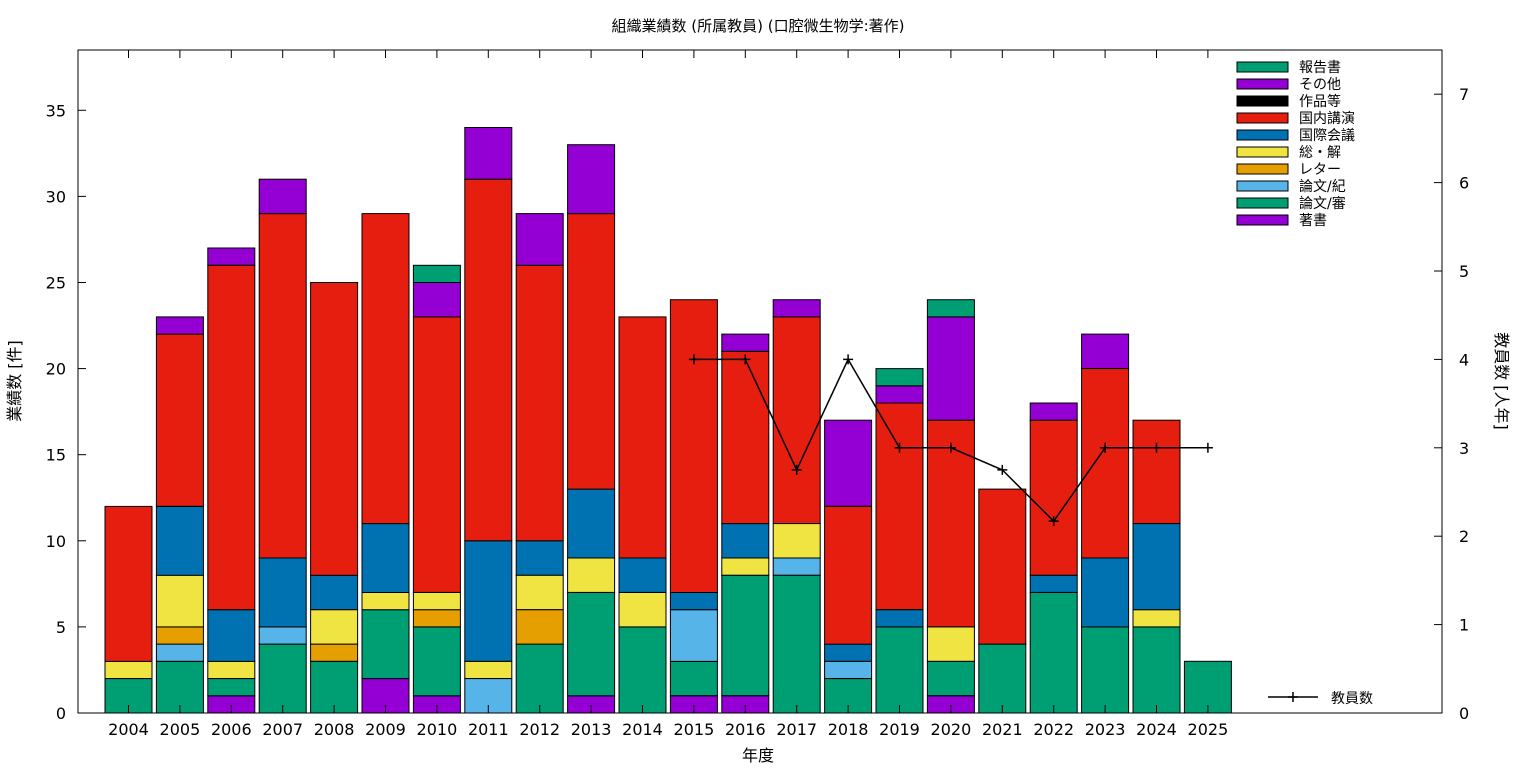 This screenshot has width=1536, height=768. What do you see at coordinates (693, 446) in the screenshot?
I see `bar-2015-s6` at bounding box center [693, 446].